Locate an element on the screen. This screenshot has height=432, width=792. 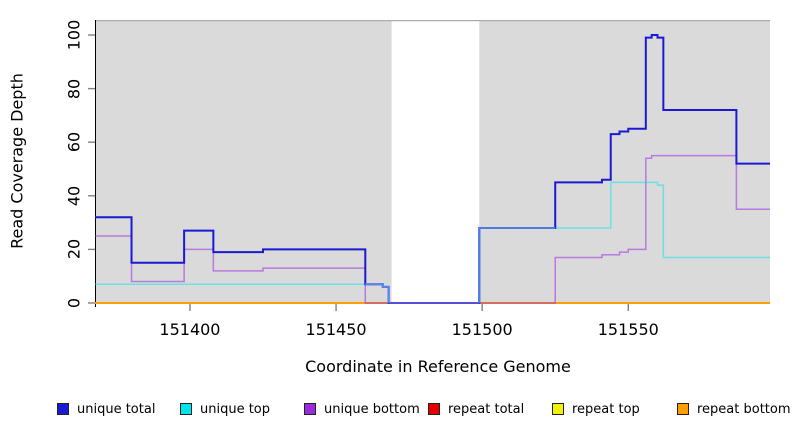
x-tick-label: 151500 is located at coordinates (482, 329).